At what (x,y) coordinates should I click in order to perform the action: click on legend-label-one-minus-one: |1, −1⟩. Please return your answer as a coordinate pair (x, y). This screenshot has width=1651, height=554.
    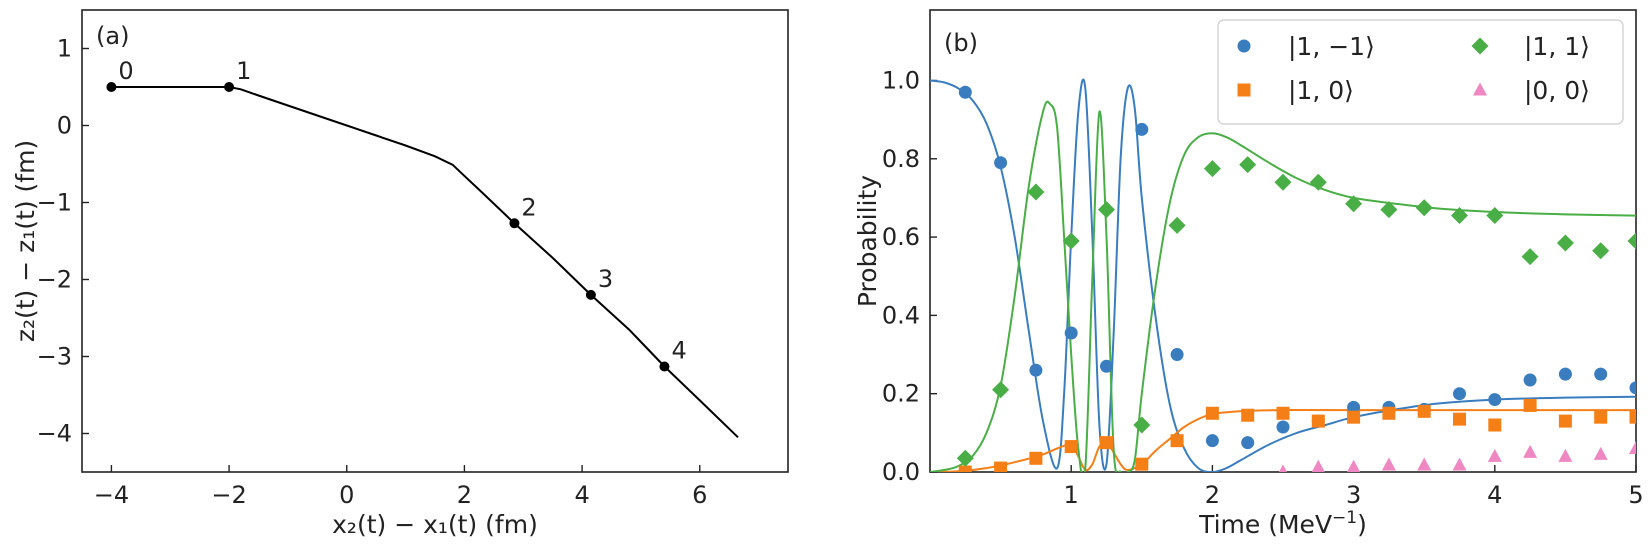
    Looking at the image, I should click on (1331, 46).